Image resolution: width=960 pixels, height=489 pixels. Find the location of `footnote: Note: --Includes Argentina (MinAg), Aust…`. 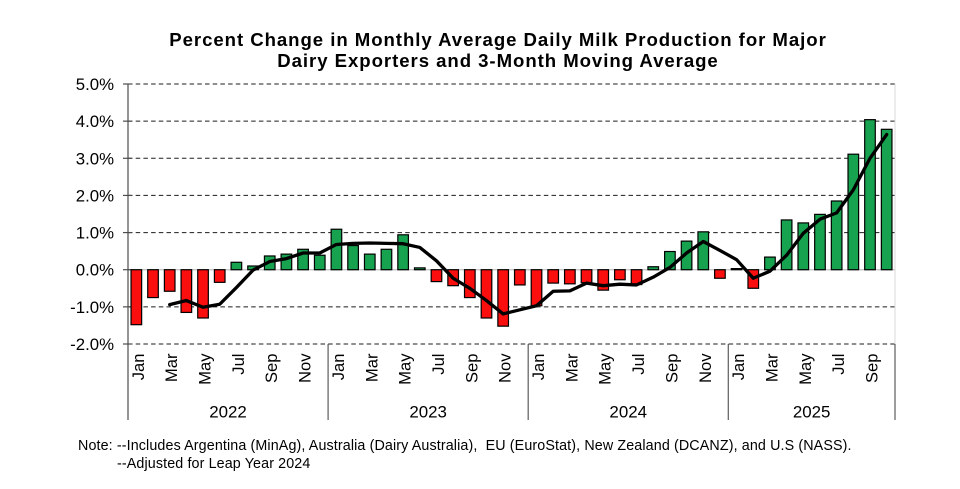

footnote: Note: --Includes Argentina (MinAg), Aust… is located at coordinates (465, 455).